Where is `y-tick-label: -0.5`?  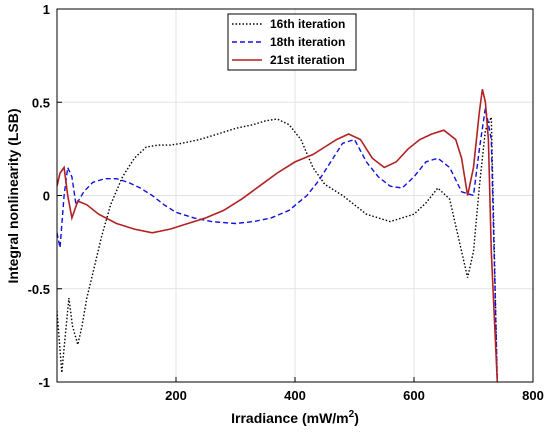
y-tick-label: -0.5 is located at coordinates (39, 289).